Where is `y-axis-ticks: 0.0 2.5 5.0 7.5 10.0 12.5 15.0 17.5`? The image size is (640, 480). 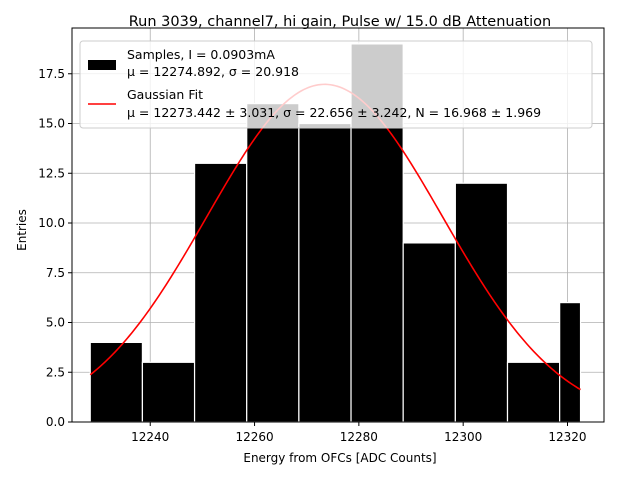 y-axis-ticks: 0.0 2.5 5.0 7.5 10.0 12.5 15.0 17.5 is located at coordinates (55, 248).